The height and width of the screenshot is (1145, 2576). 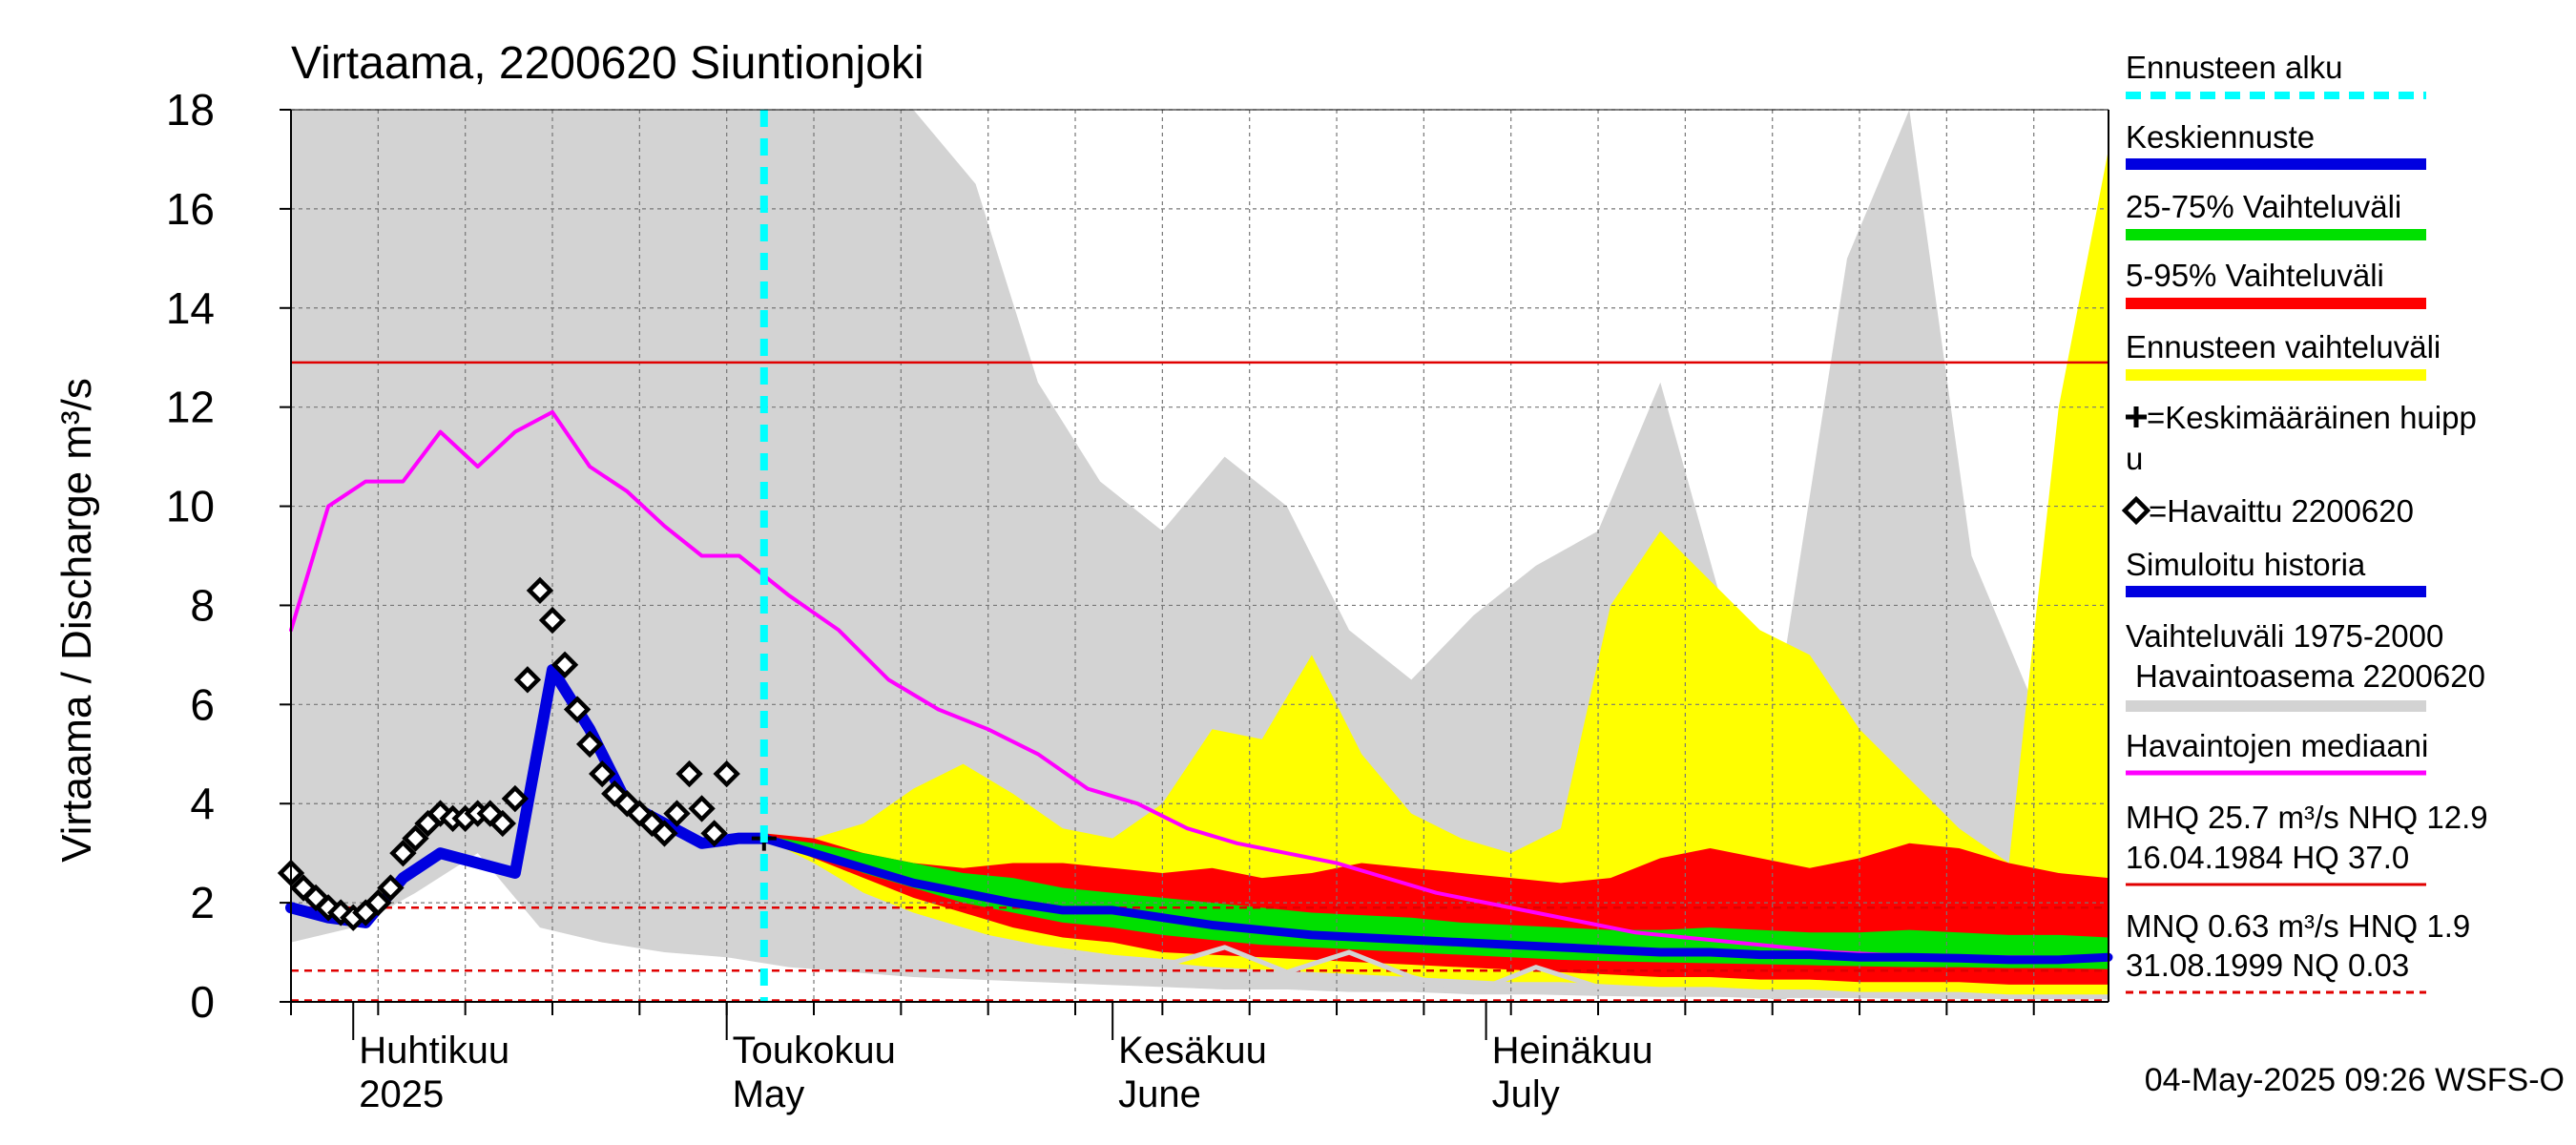 What do you see at coordinates (76, 620) in the screenshot?
I see `y-axis-label: Virtaama / Discharge m³/s` at bounding box center [76, 620].